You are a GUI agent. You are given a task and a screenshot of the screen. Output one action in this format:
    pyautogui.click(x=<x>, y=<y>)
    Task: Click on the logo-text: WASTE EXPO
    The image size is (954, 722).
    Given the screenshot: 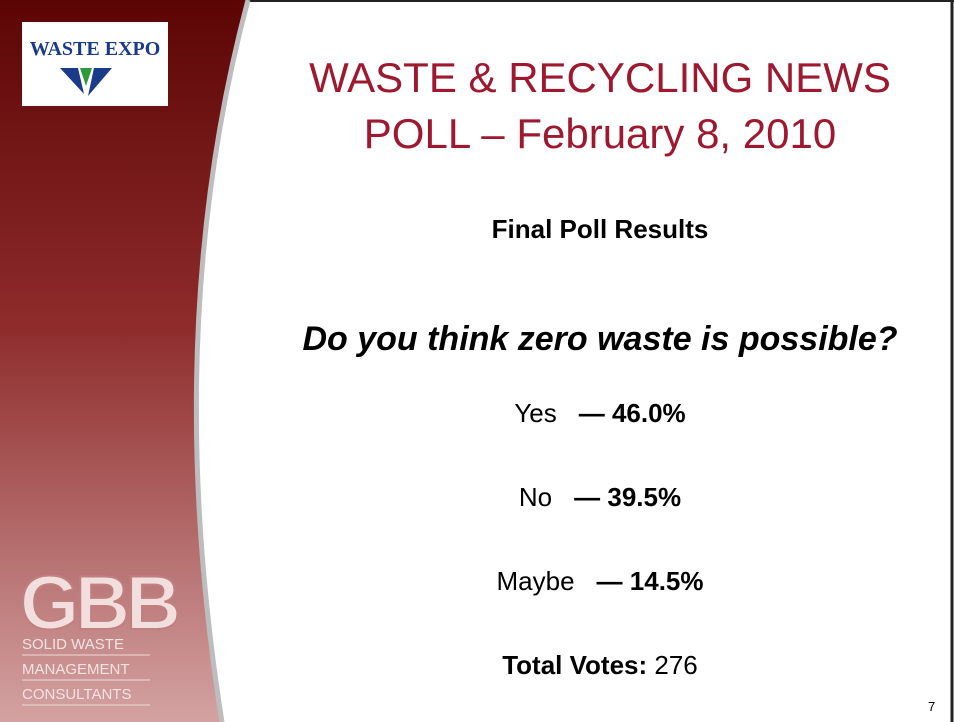 What is the action you would take?
    pyautogui.click(x=95, y=49)
    